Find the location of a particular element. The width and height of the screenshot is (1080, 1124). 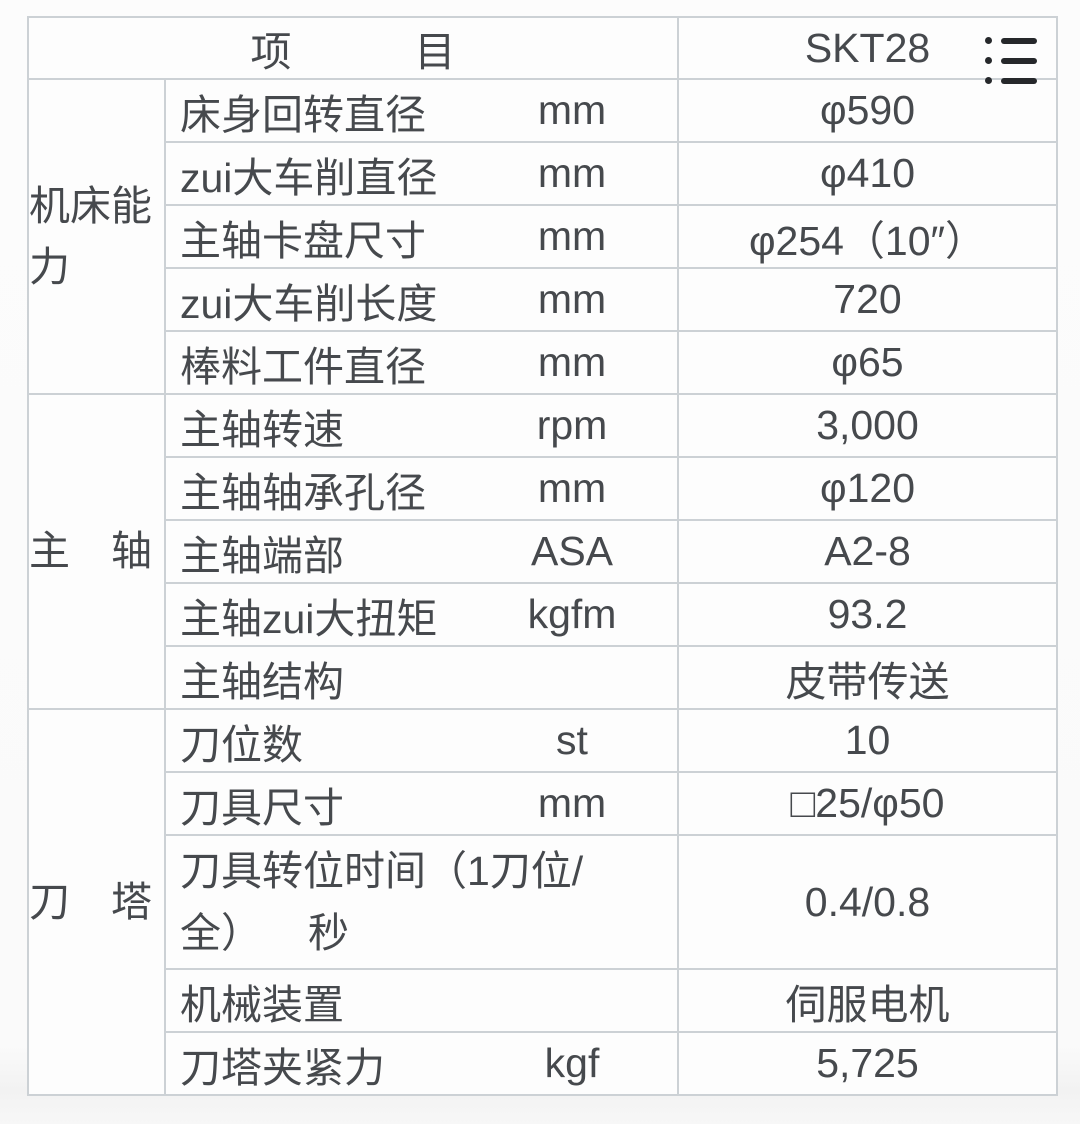

spec-value: 伺服电机 is located at coordinates (867, 1000).